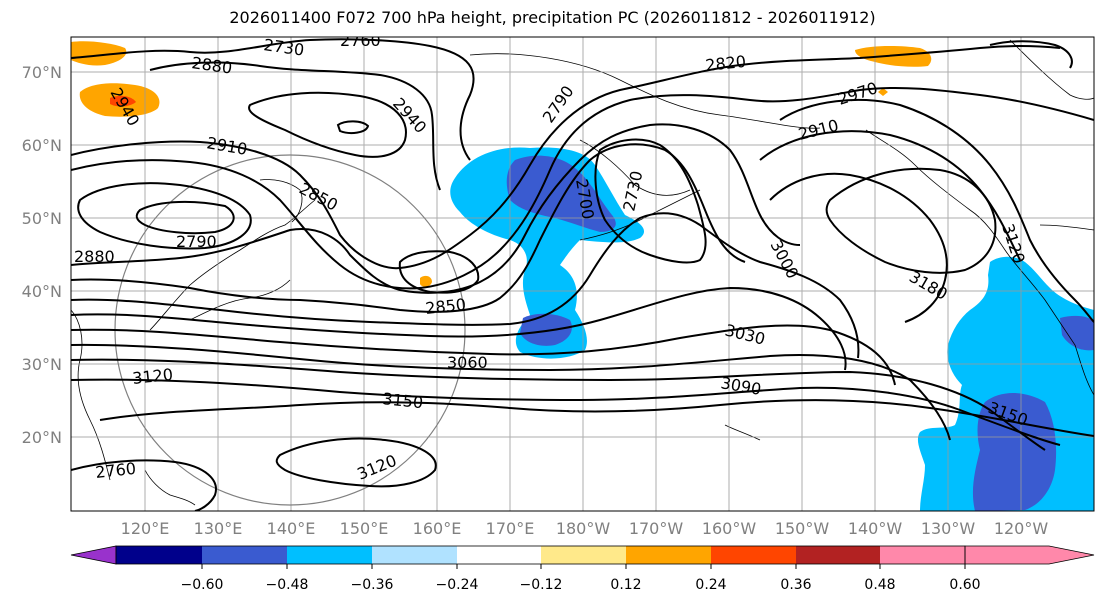 This screenshot has width=1105, height=604. What do you see at coordinates (196, 241) in the screenshot?
I see `contour-label: 2790` at bounding box center [196, 241].